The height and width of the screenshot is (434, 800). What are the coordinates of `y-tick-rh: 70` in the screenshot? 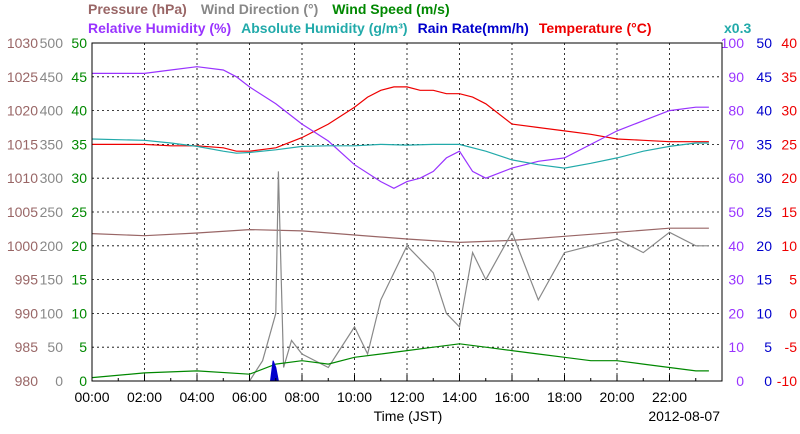 It's located at (736, 144).